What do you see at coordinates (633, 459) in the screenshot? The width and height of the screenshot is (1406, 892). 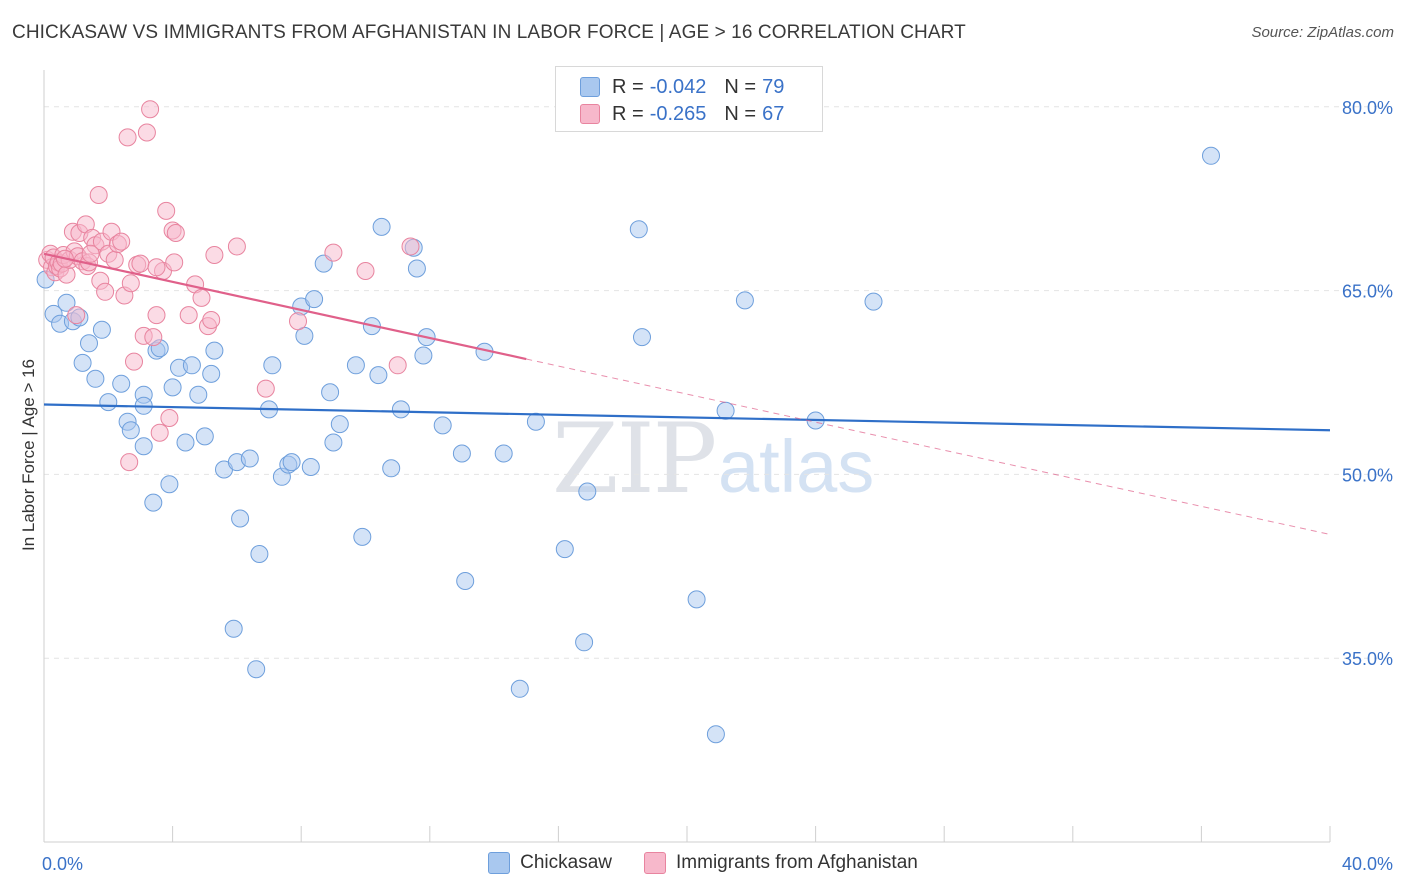 I see `watermark-zip: ZIP` at bounding box center [633, 459].